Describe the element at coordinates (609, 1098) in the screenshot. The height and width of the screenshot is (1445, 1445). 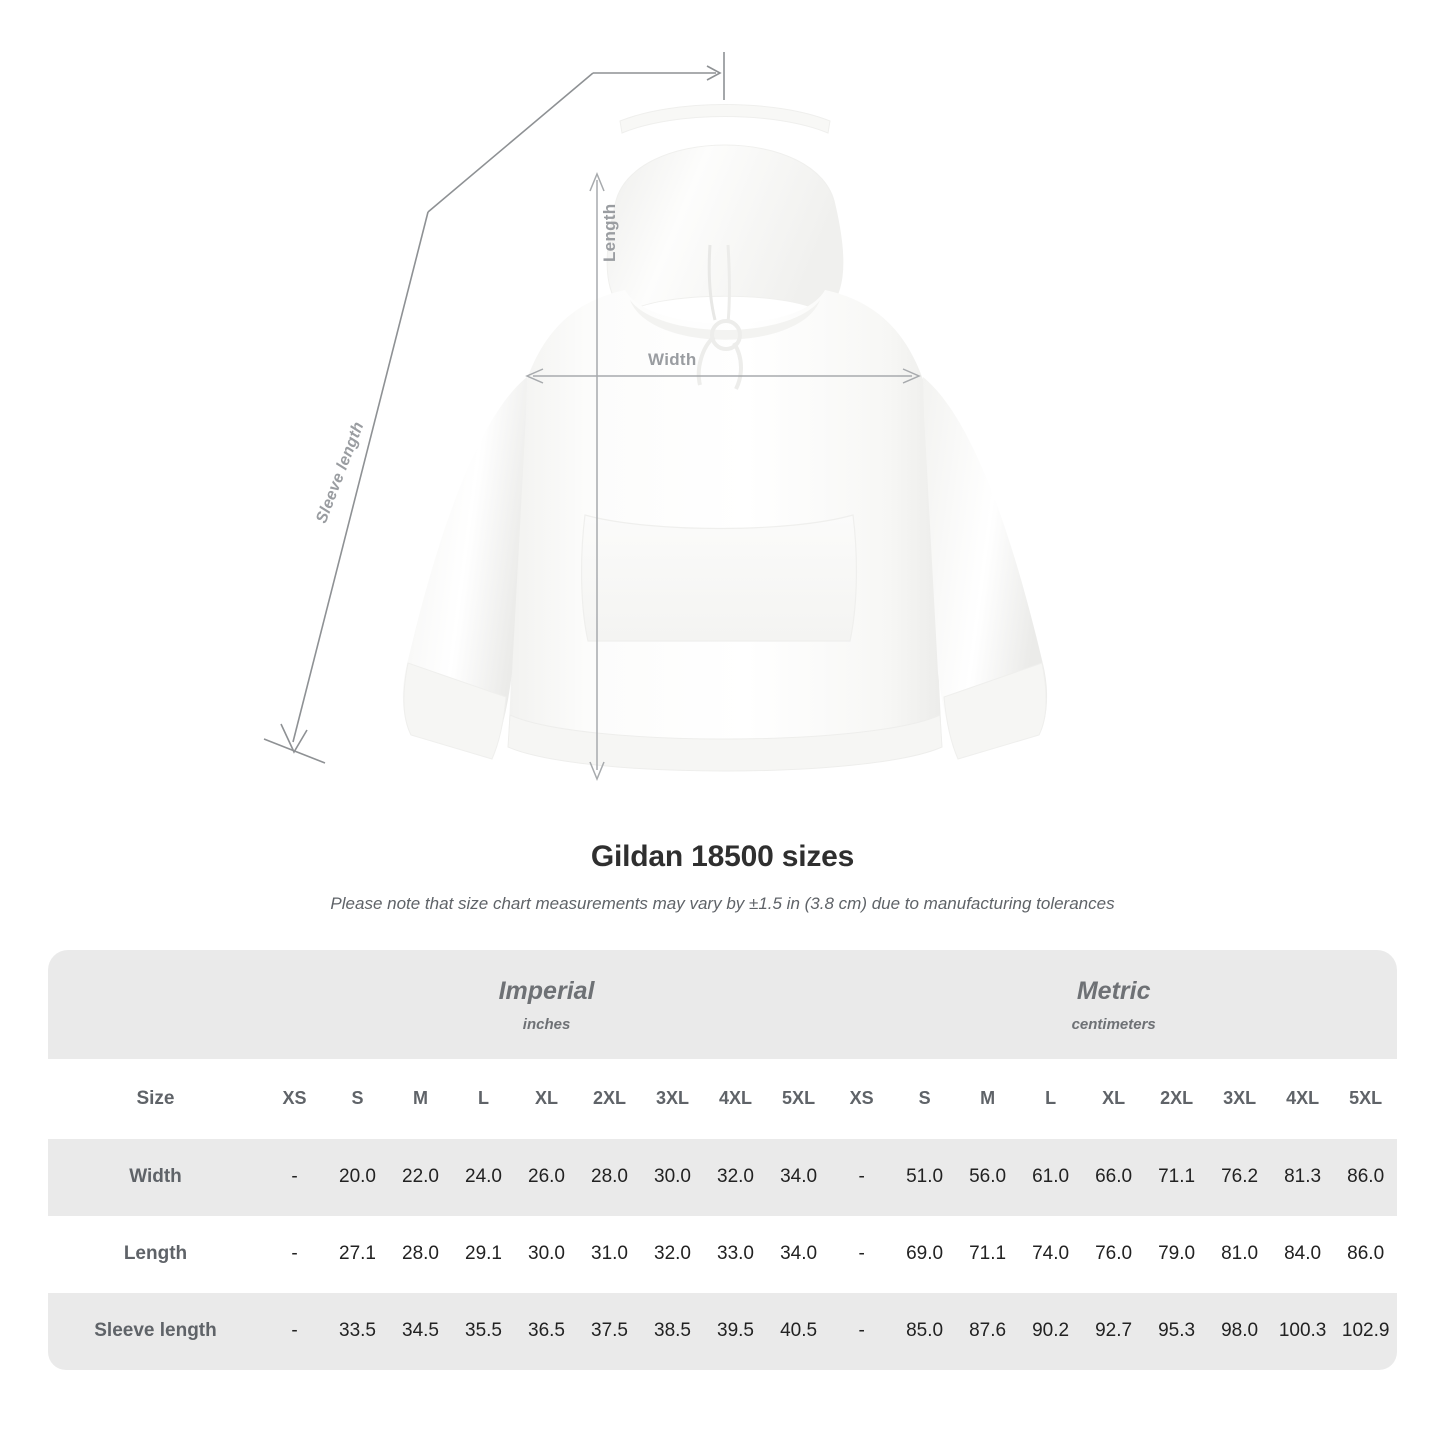
I see `size-header-imperial-2xl: 2XL` at that location.